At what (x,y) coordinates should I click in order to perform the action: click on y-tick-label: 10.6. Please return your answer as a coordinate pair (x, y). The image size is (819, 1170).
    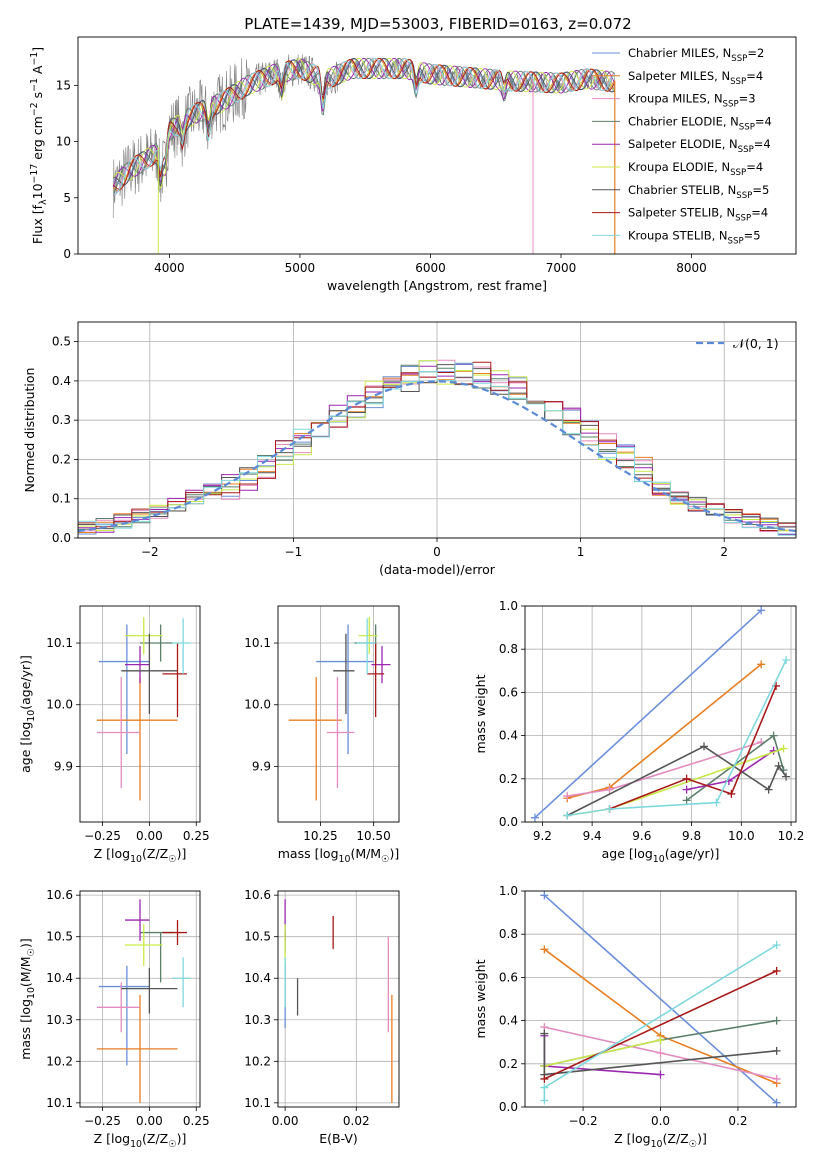
    Looking at the image, I should click on (59, 895).